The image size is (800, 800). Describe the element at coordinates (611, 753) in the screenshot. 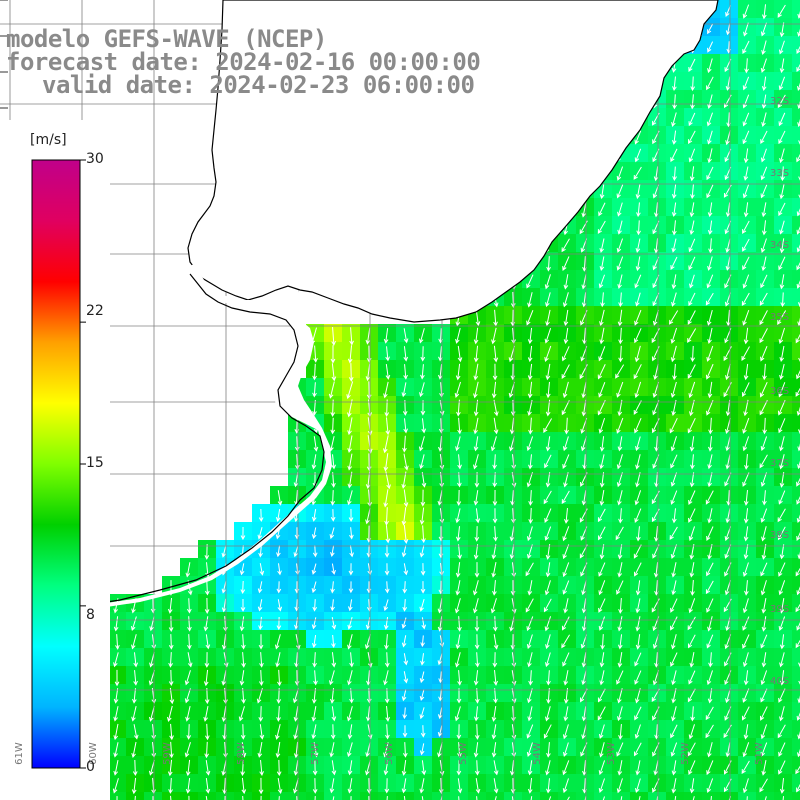

I see `longitude-label: 53W` at that location.